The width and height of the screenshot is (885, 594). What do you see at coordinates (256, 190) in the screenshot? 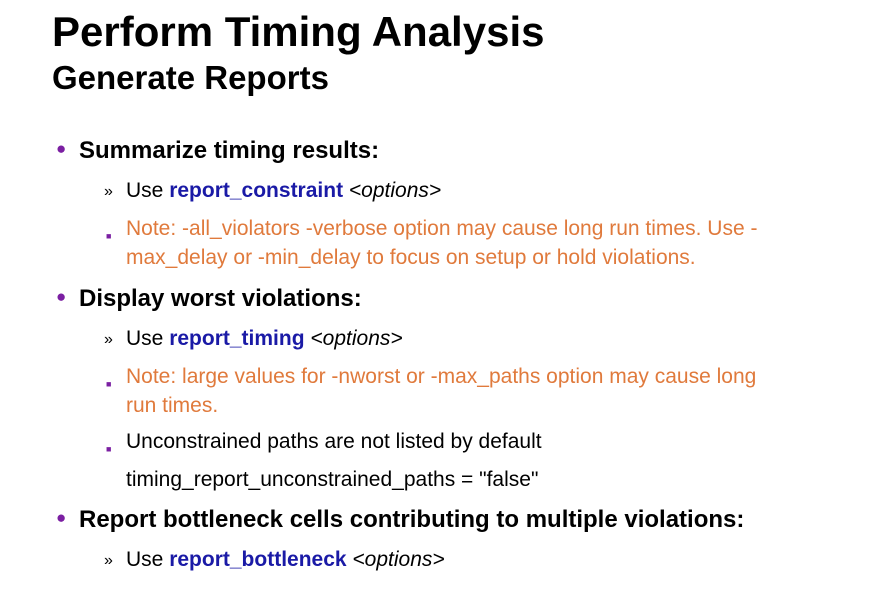
I see `command-name: report_constraint` at bounding box center [256, 190].